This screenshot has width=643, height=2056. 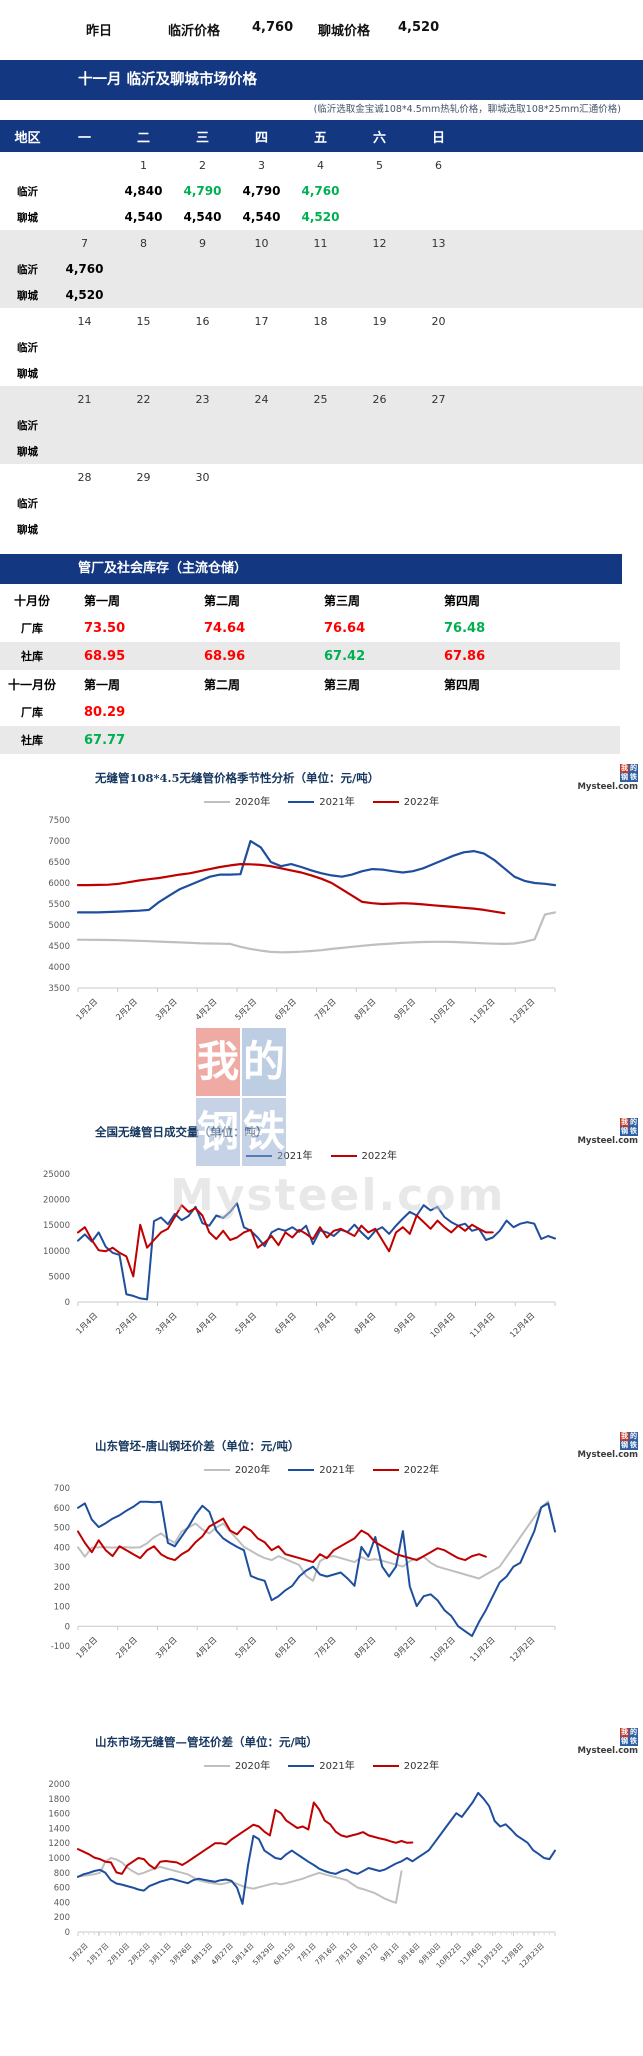 What do you see at coordinates (194, 31) in the screenshot?
I see `linyi-price-label: 临沂价格` at bounding box center [194, 31].